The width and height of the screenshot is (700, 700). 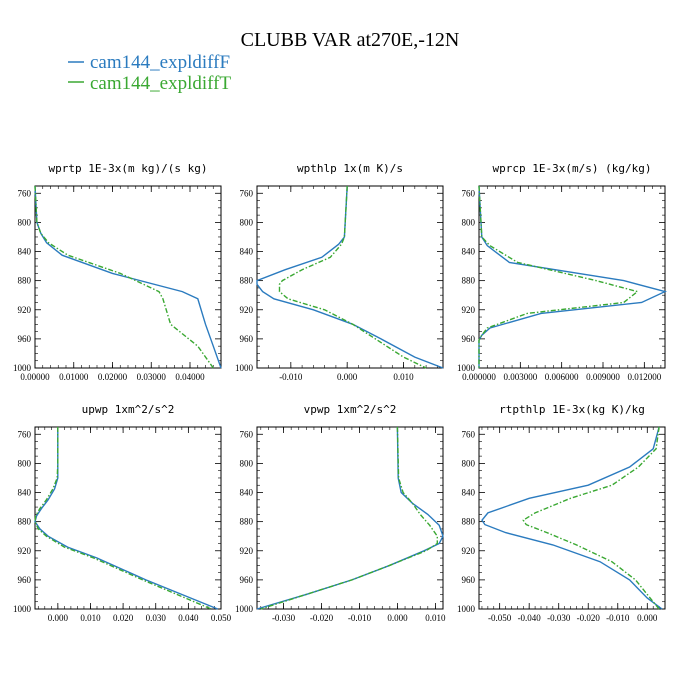 I want to click on legend-label-expldiffT: cam144_expldiffT, so click(x=160, y=83).